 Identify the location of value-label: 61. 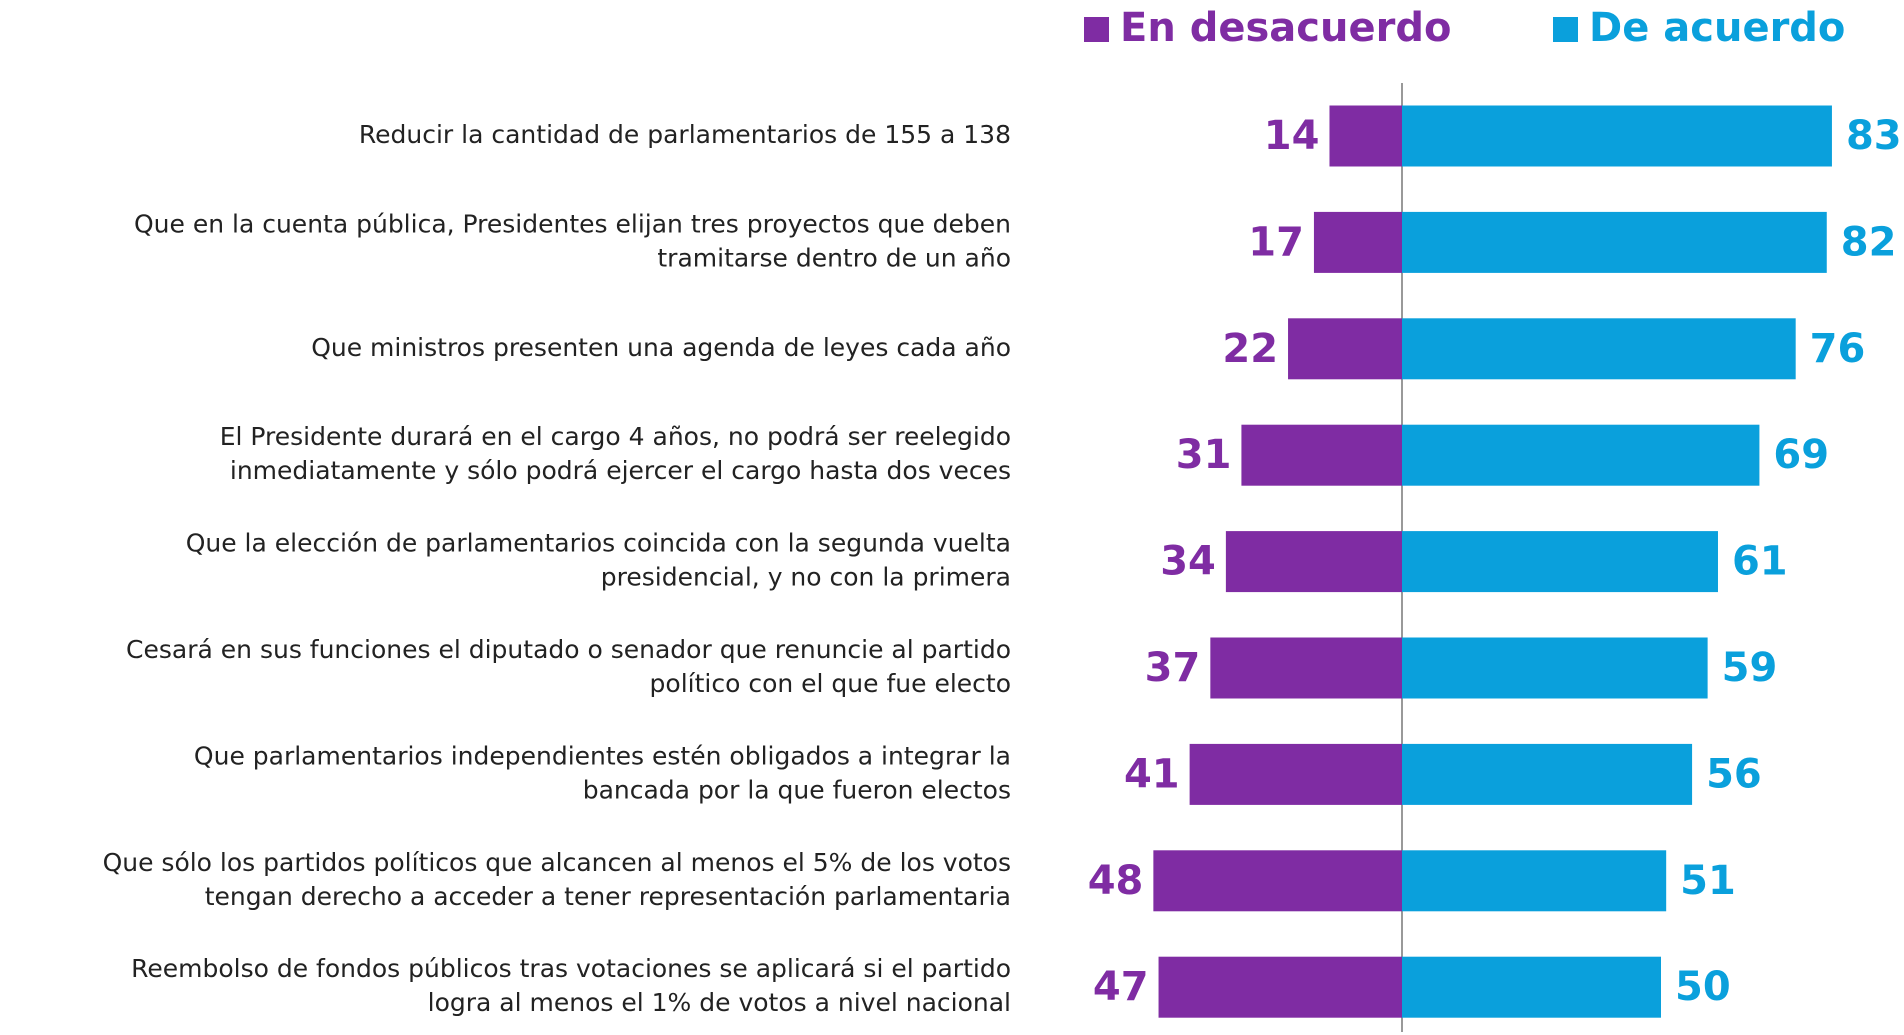
(1760, 562).